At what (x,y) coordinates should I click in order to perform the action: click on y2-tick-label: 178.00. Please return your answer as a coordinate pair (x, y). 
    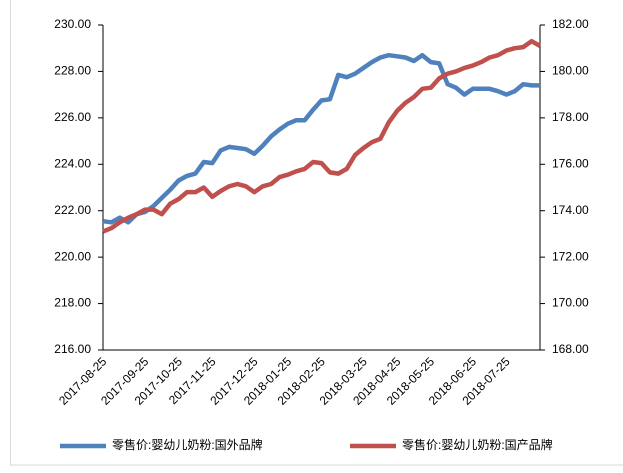
    Looking at the image, I should click on (570, 117).